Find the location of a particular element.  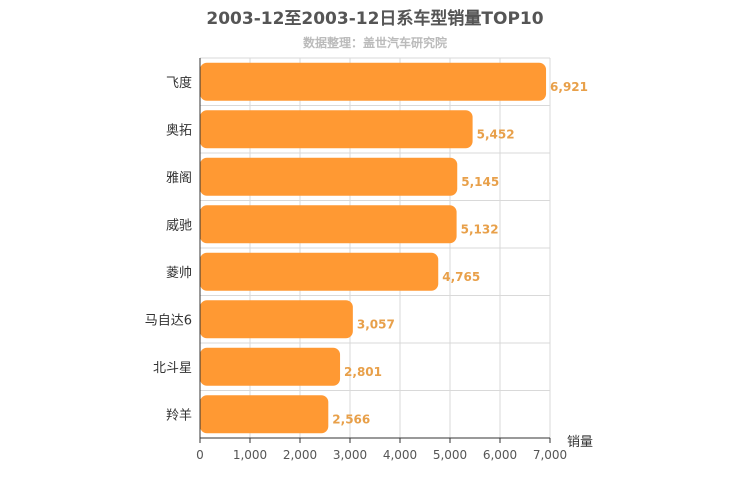

value-label: 3,057 is located at coordinates (376, 324).